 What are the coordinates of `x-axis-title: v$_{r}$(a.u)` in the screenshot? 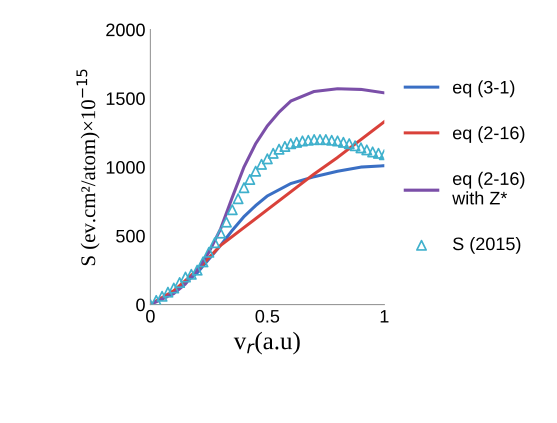 It's located at (267, 343).